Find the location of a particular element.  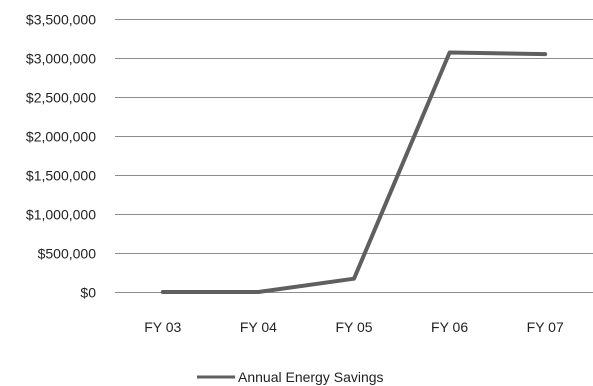

y-tick-label: $3,500,000 is located at coordinates (61, 20).